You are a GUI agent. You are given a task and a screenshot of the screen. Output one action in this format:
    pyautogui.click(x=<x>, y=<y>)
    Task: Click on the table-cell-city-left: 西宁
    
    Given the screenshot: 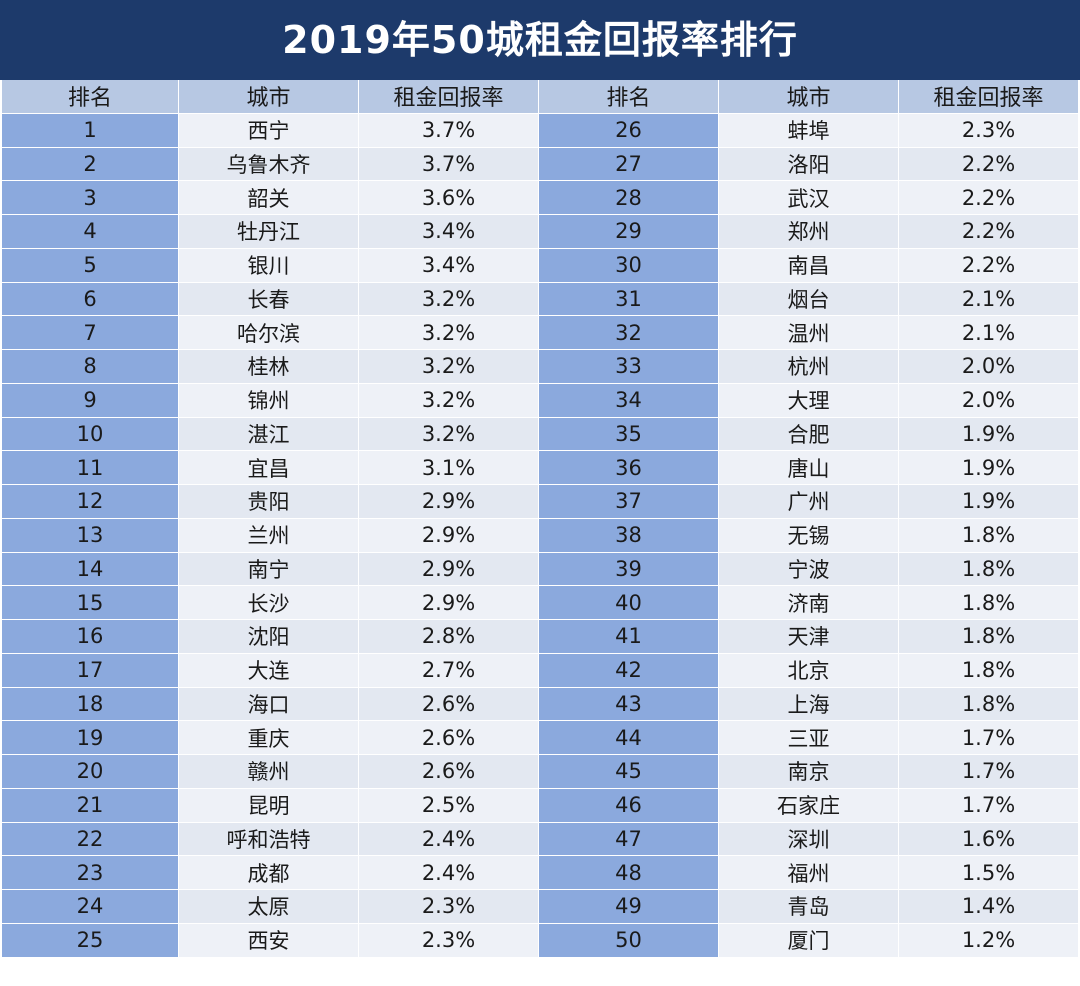 What is the action you would take?
    pyautogui.click(x=268, y=130)
    